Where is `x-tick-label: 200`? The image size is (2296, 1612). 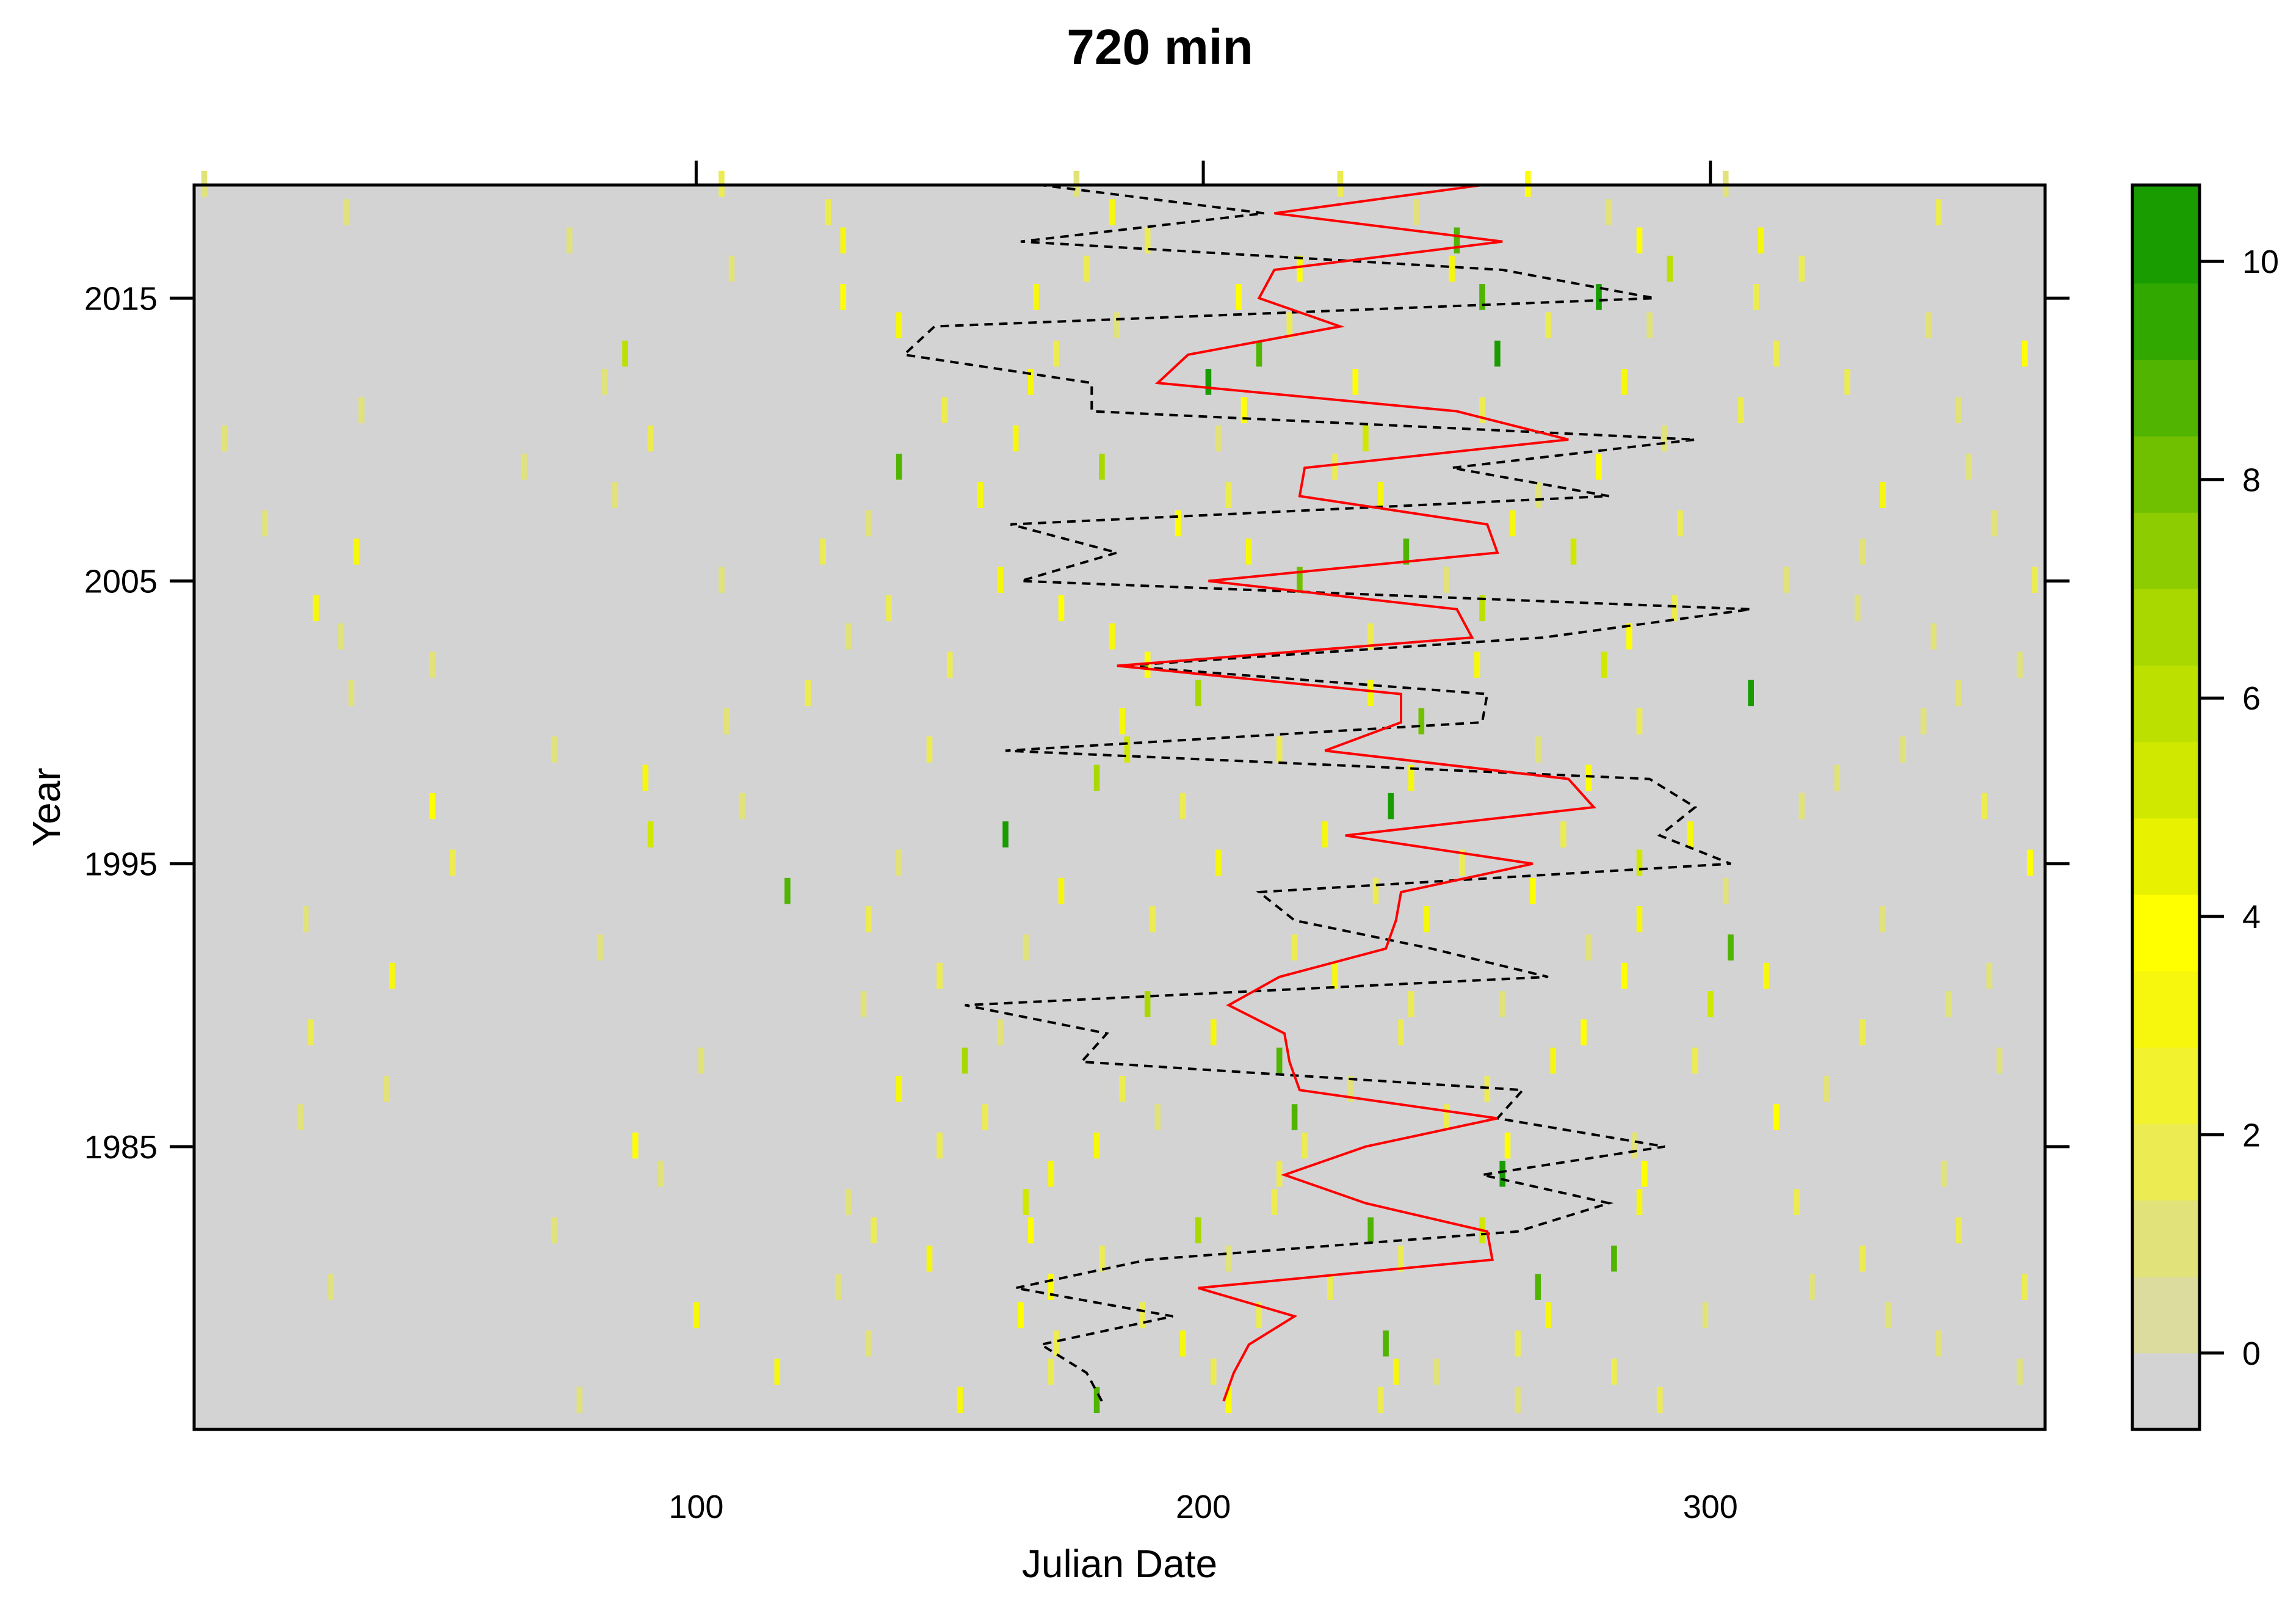
x-tick-label: 200 is located at coordinates (1203, 1507).